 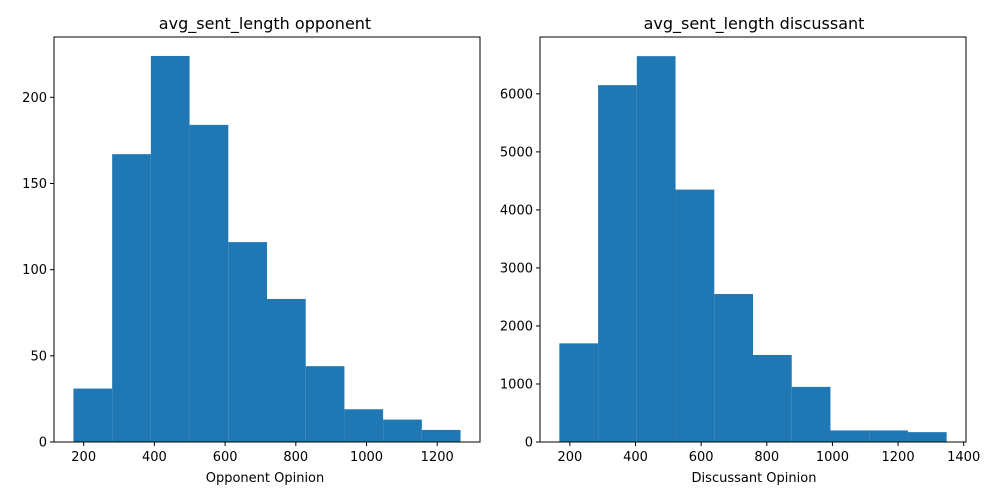 What do you see at coordinates (83, 457) in the screenshot?
I see `x-tick-label-opponent-200: 200` at bounding box center [83, 457].